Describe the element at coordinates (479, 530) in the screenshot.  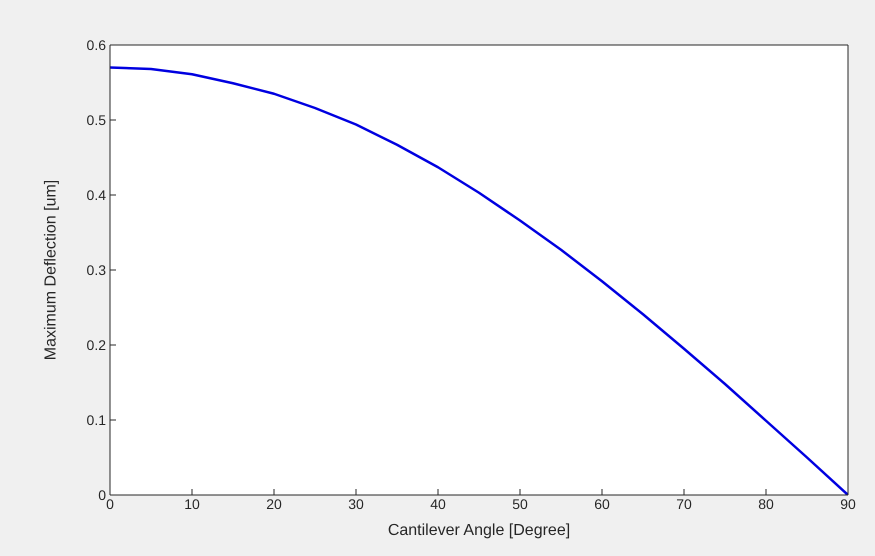
I see `x-axis-title: Cantilever Angle [Degree]` at that location.